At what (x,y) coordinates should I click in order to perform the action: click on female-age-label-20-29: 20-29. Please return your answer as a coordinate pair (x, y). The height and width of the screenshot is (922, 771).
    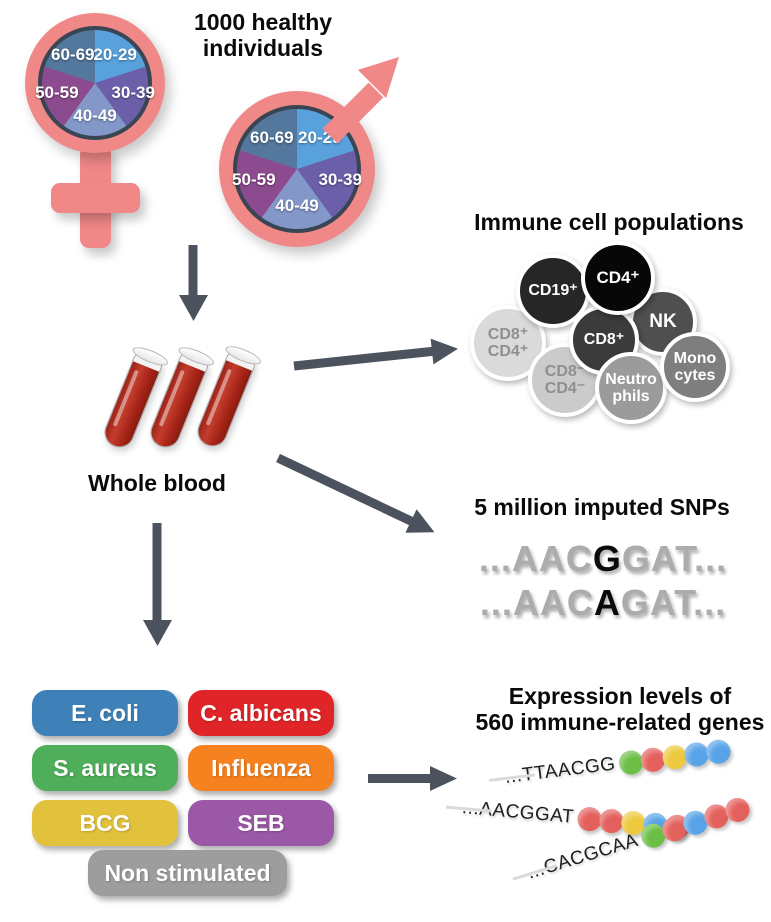
    Looking at the image, I should click on (115, 55).